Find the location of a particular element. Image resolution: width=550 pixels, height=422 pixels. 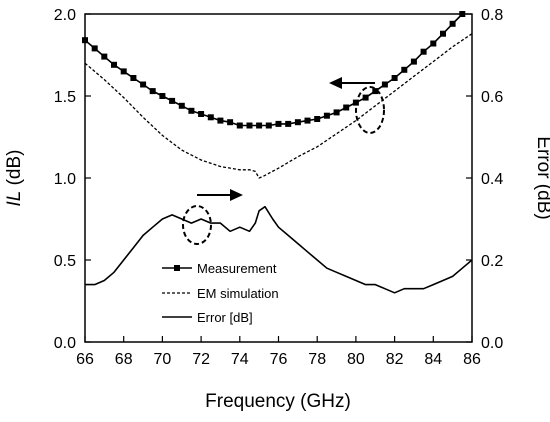

y-left-axis-title: IL (dB) is located at coordinates (14, 177).